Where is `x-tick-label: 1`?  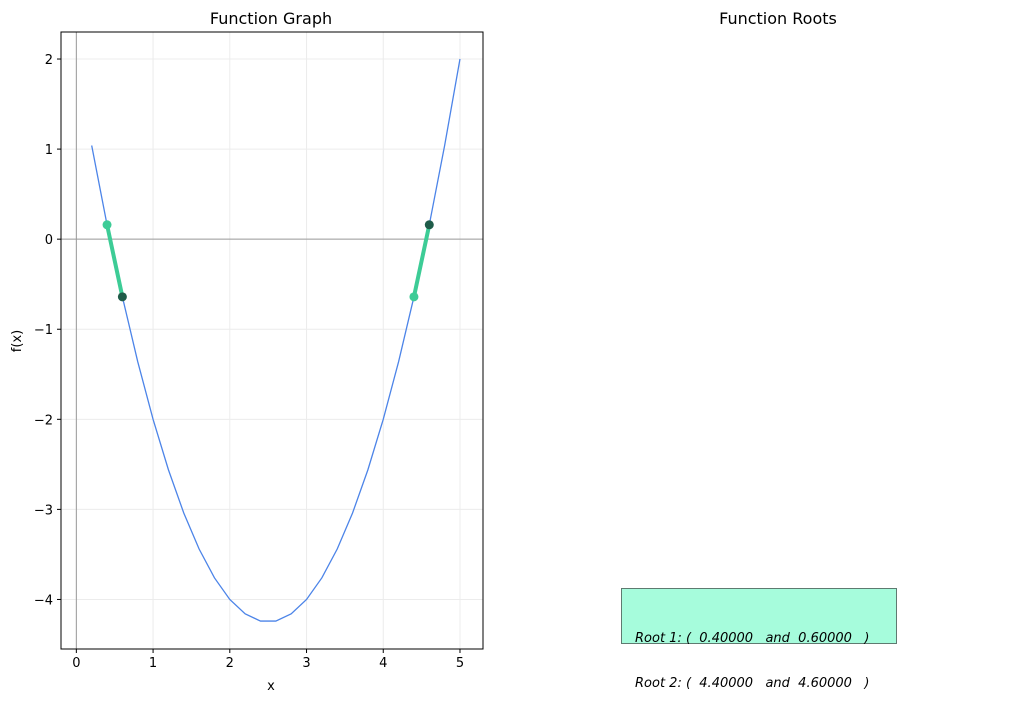
x-tick-label: 1 is located at coordinates (153, 663).